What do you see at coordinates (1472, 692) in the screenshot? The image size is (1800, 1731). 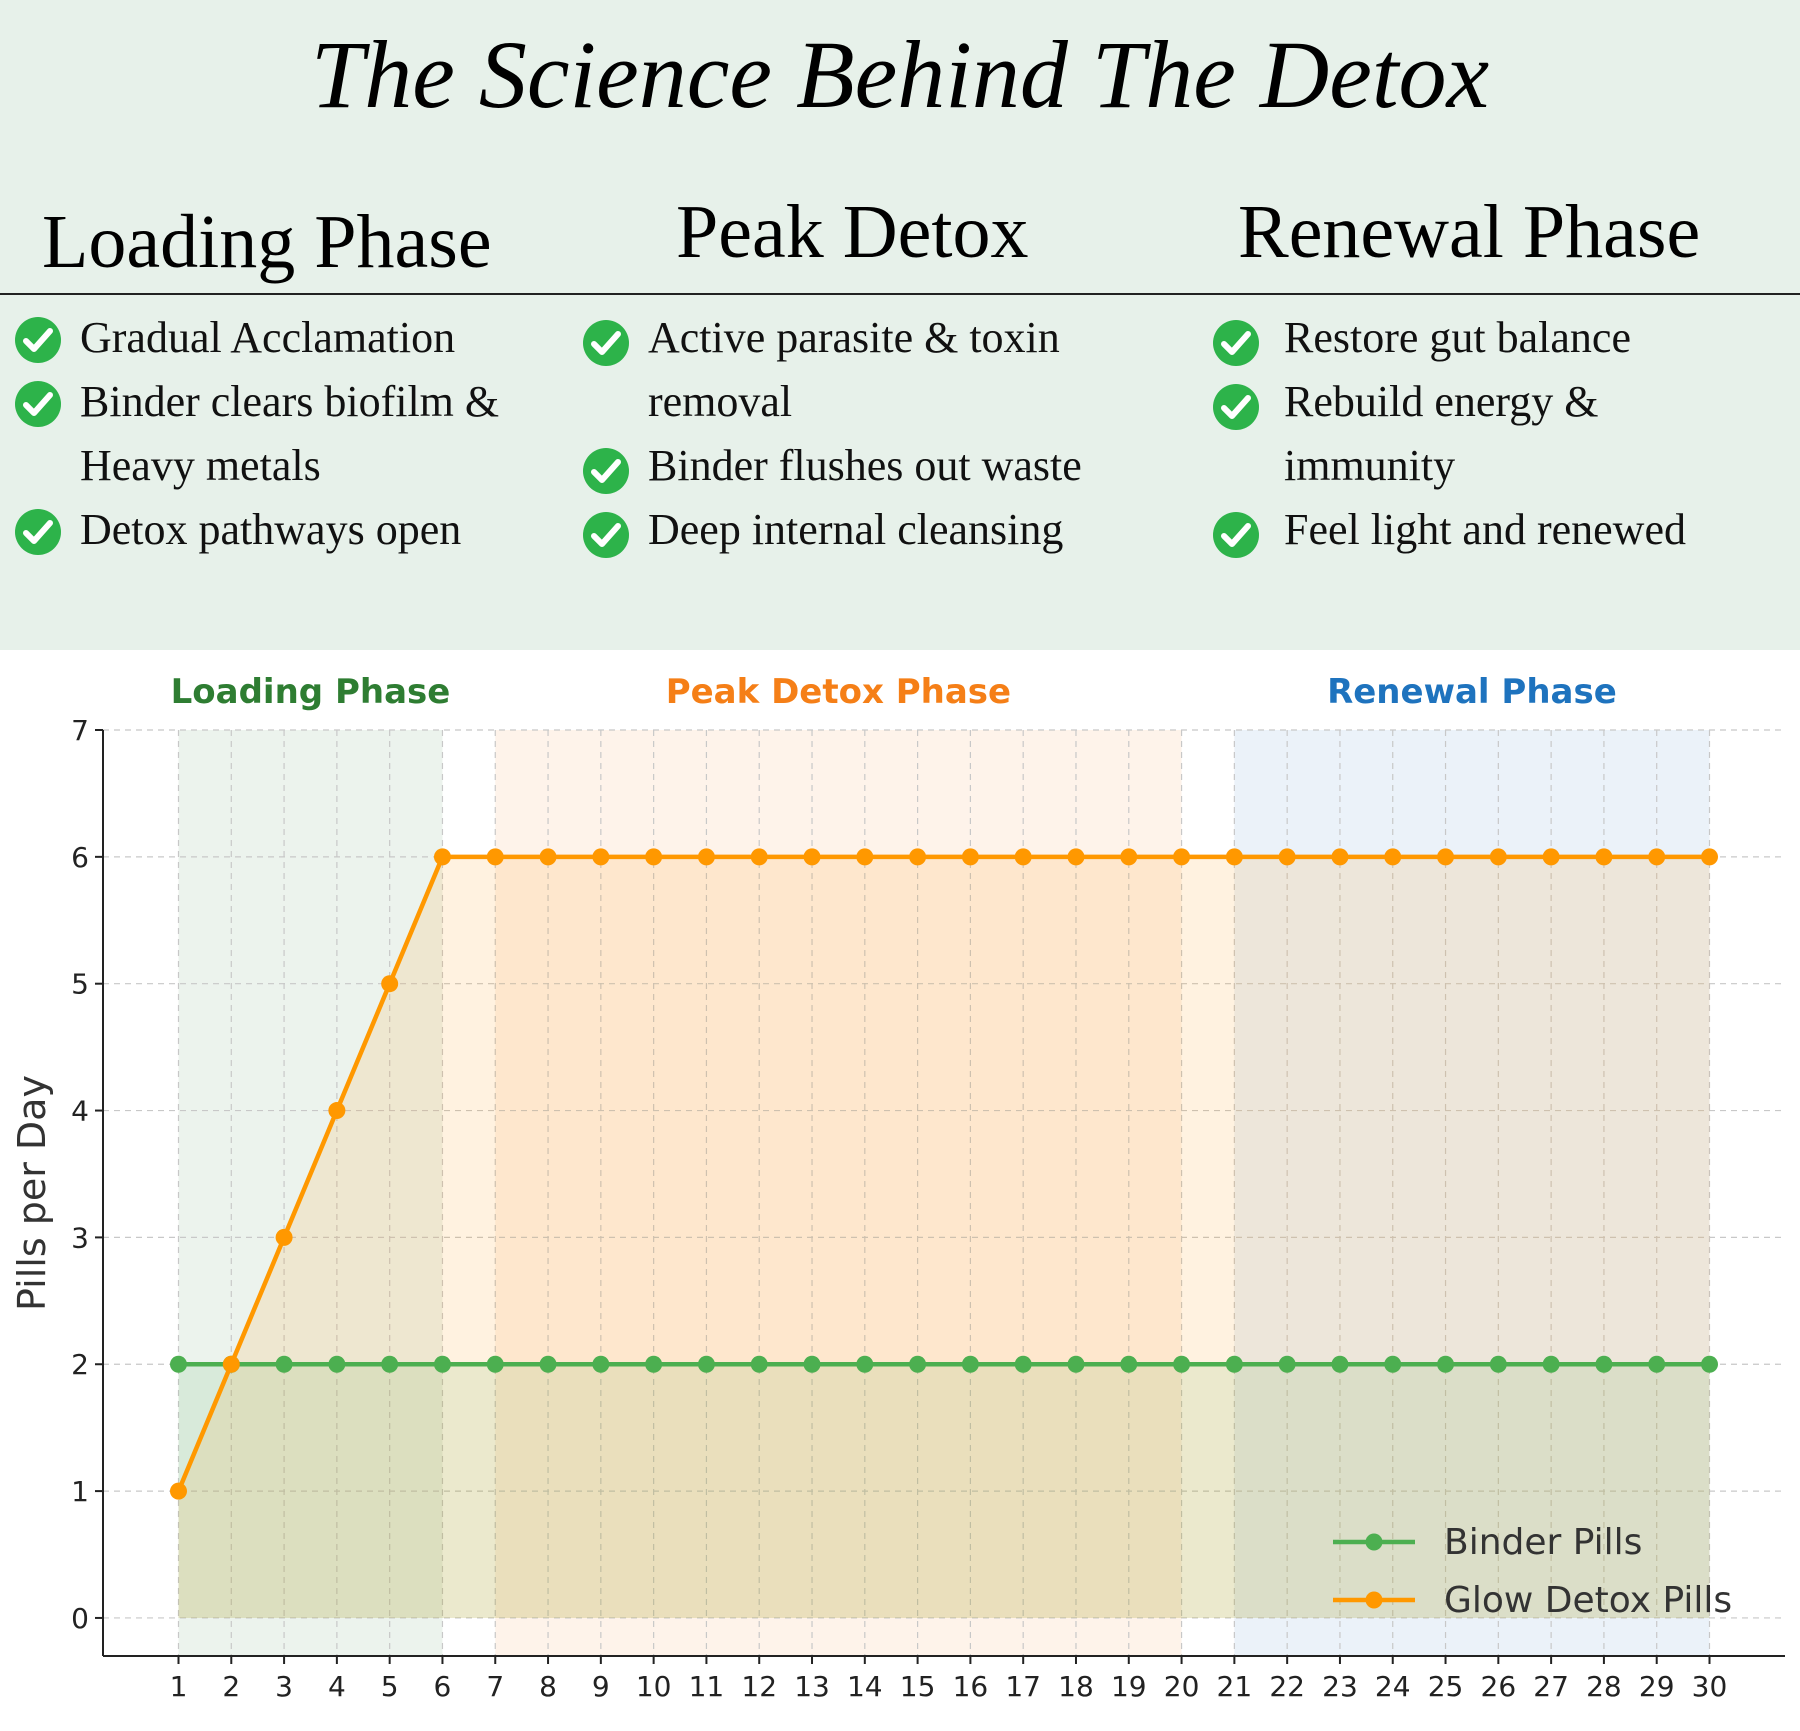 I see `phase-band-label: Renewal Phase` at bounding box center [1472, 692].